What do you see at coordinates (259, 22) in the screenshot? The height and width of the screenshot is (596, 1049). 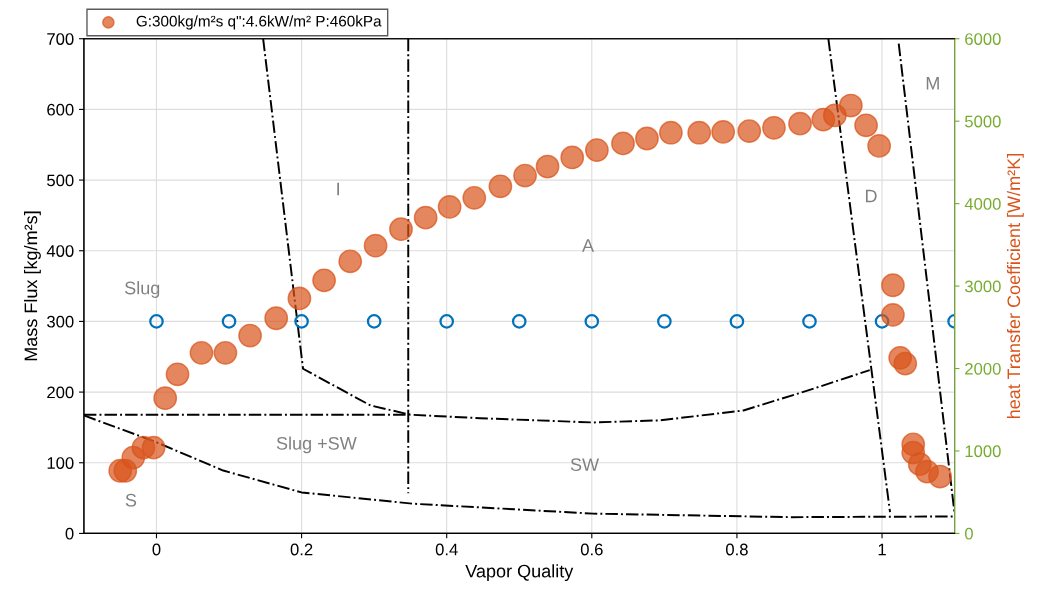 I see `legend-label: G:300kg/m²s q":4.6kW/m² P:460kPa` at bounding box center [259, 22].